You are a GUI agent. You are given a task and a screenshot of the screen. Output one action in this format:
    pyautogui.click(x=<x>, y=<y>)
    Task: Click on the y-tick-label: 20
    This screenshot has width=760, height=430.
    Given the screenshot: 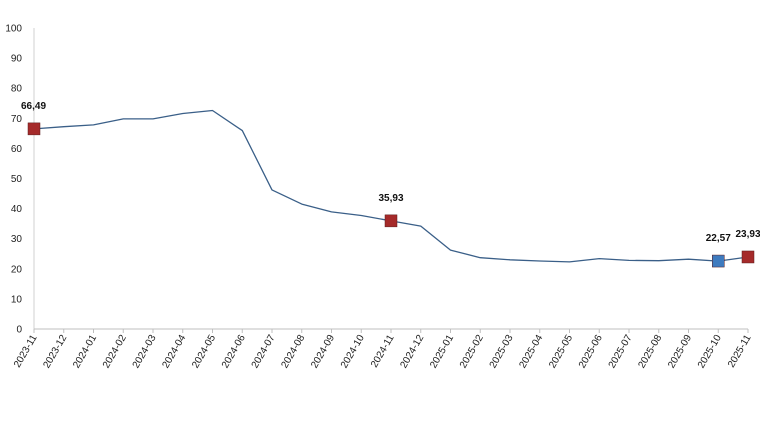 What is the action you would take?
    pyautogui.click(x=17, y=269)
    